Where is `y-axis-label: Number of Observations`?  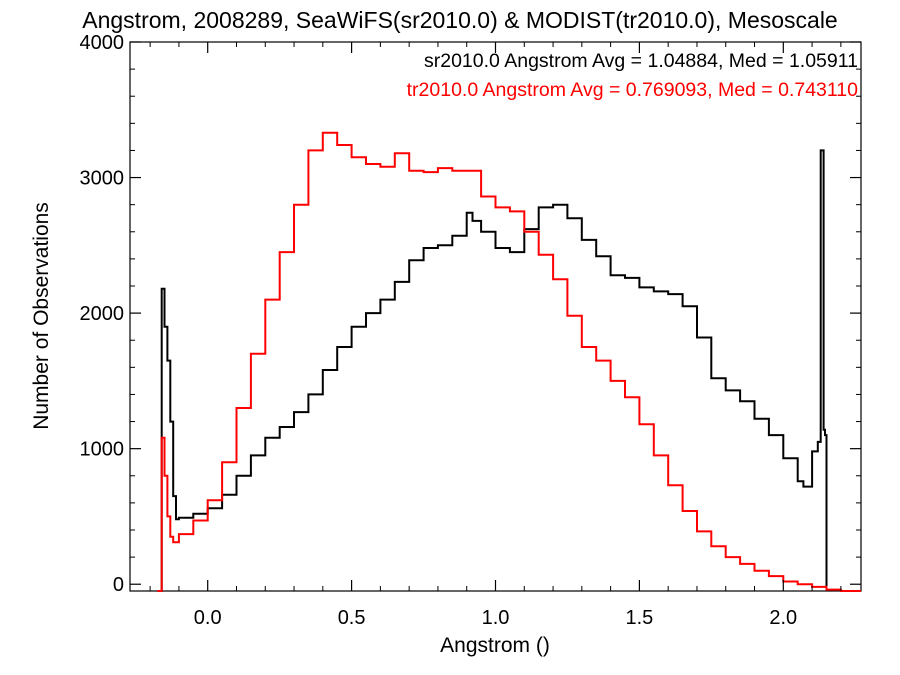
y-axis-label: Number of Observations is located at coordinates (41, 316).